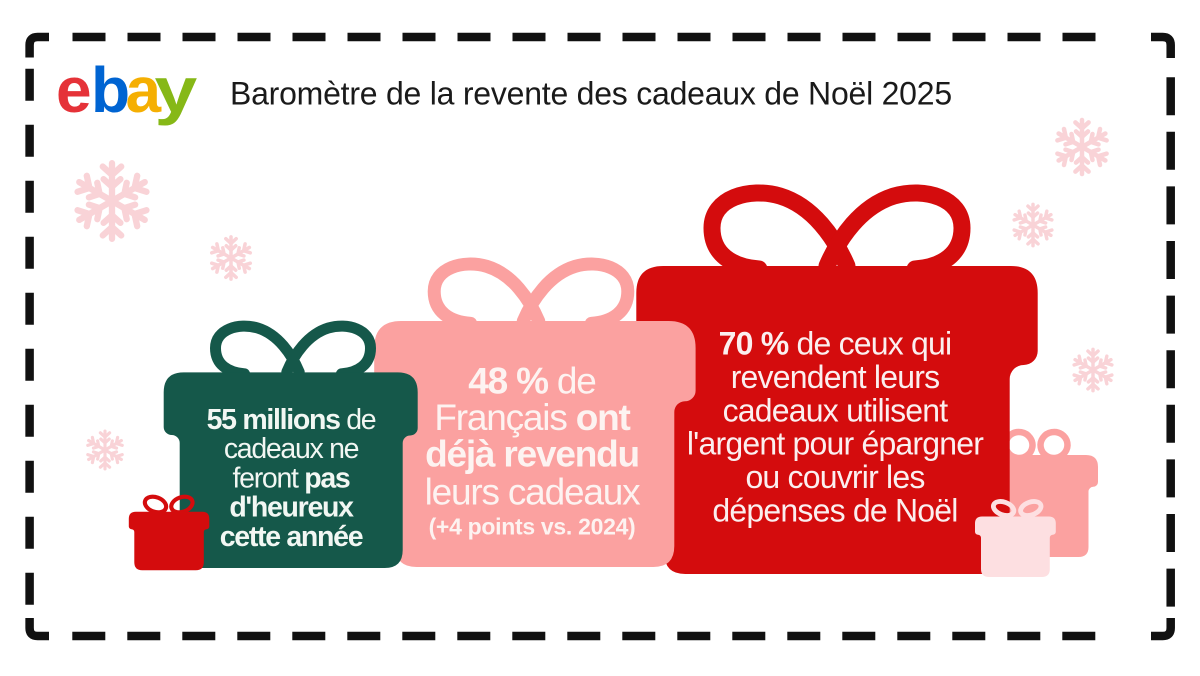  Describe the element at coordinates (144, 90) in the screenshot. I see `svg-text: a` at that location.